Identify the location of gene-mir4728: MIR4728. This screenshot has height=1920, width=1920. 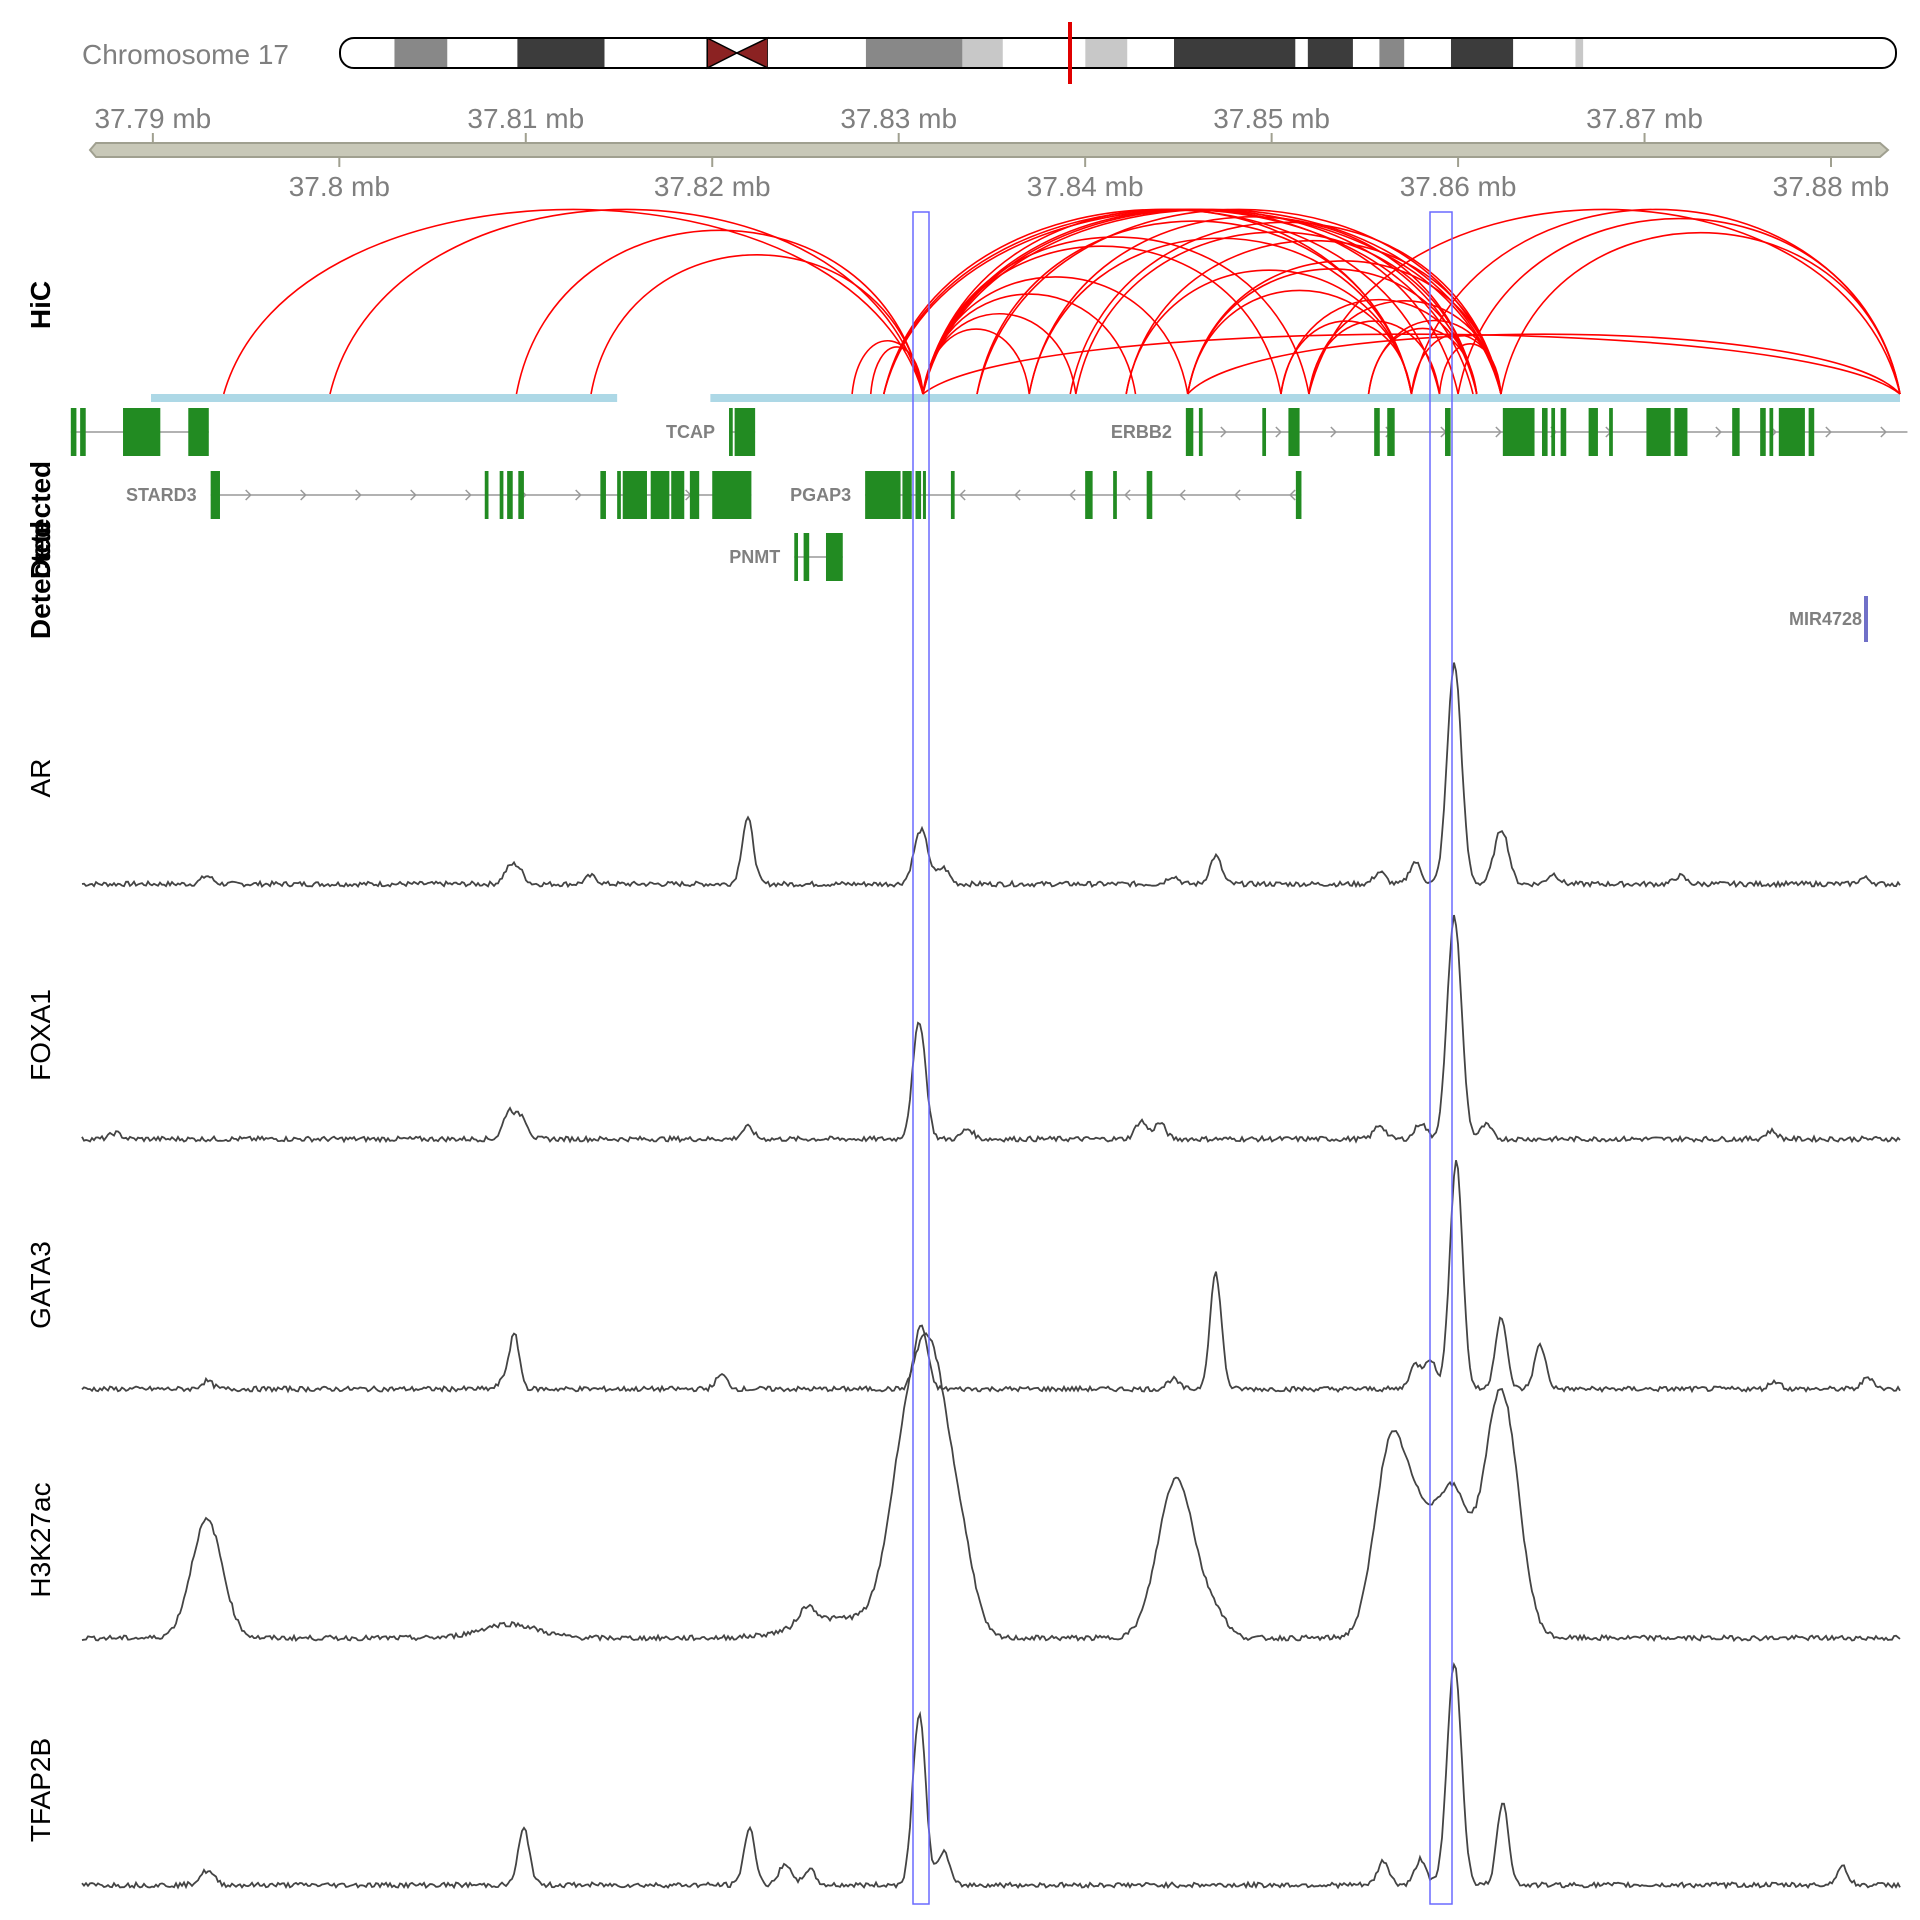
(1828, 619).